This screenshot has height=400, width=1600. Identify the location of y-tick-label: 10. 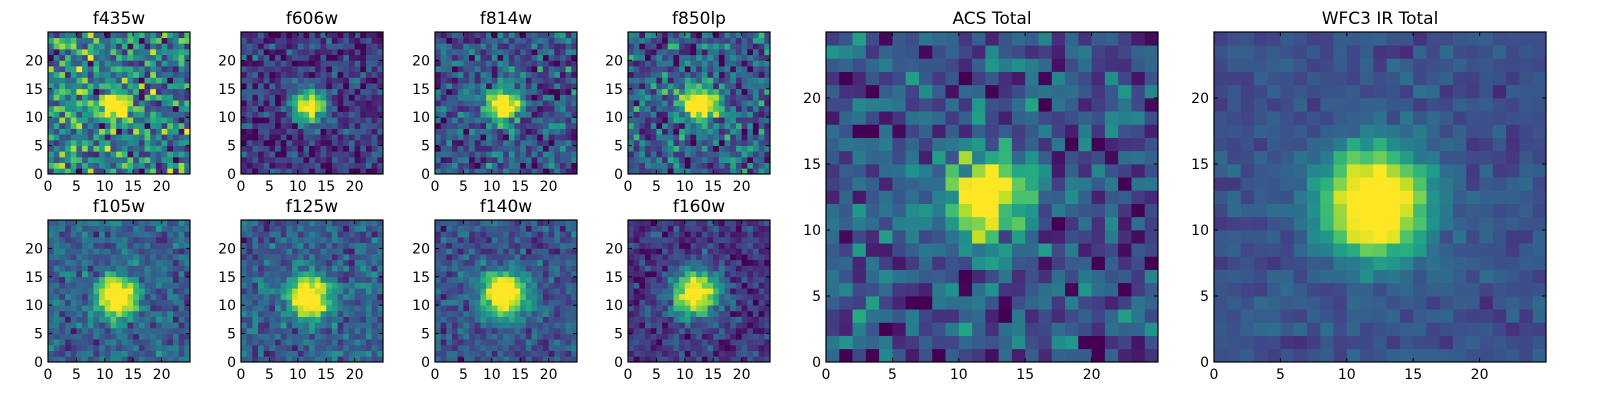
(34, 306).